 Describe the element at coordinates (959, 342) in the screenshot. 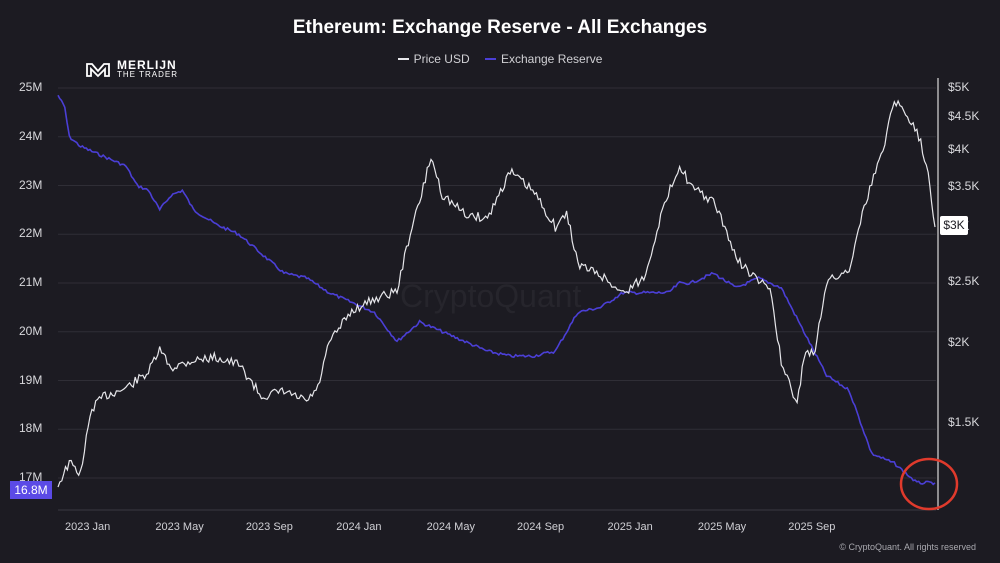

I see `y-right-tick-label: $2K` at that location.